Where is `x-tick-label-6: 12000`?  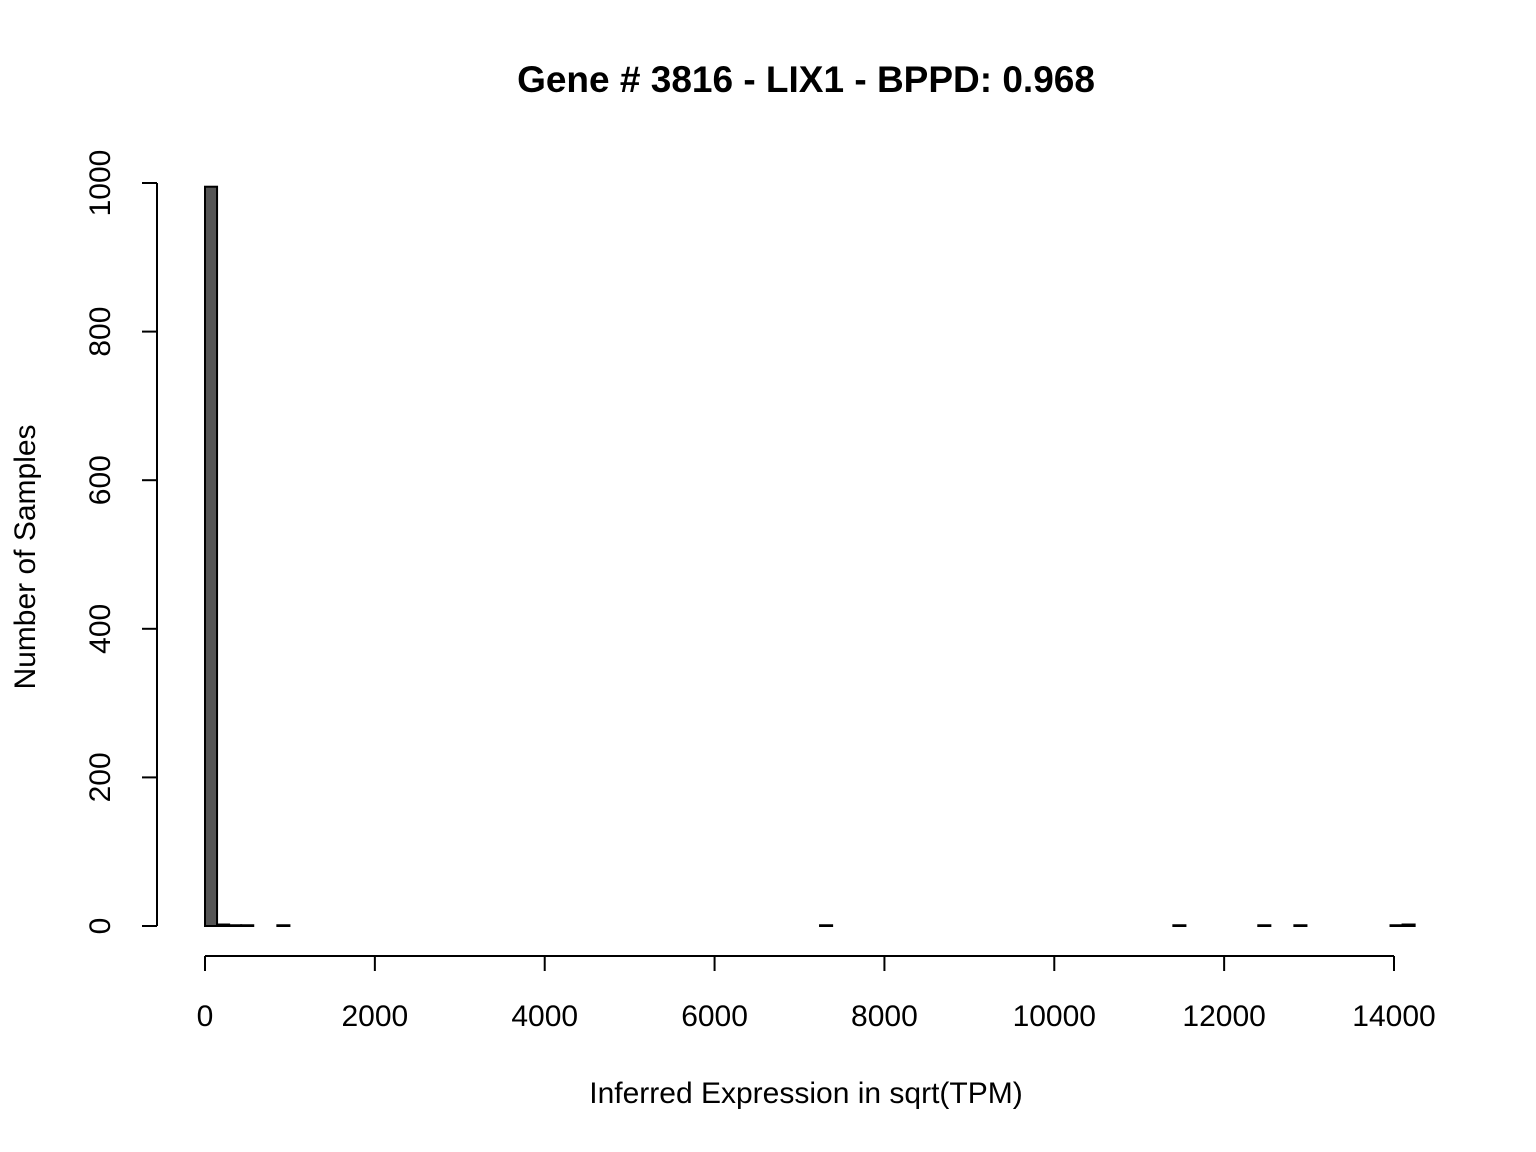 x-tick-label-6: 12000 is located at coordinates (1223, 1016).